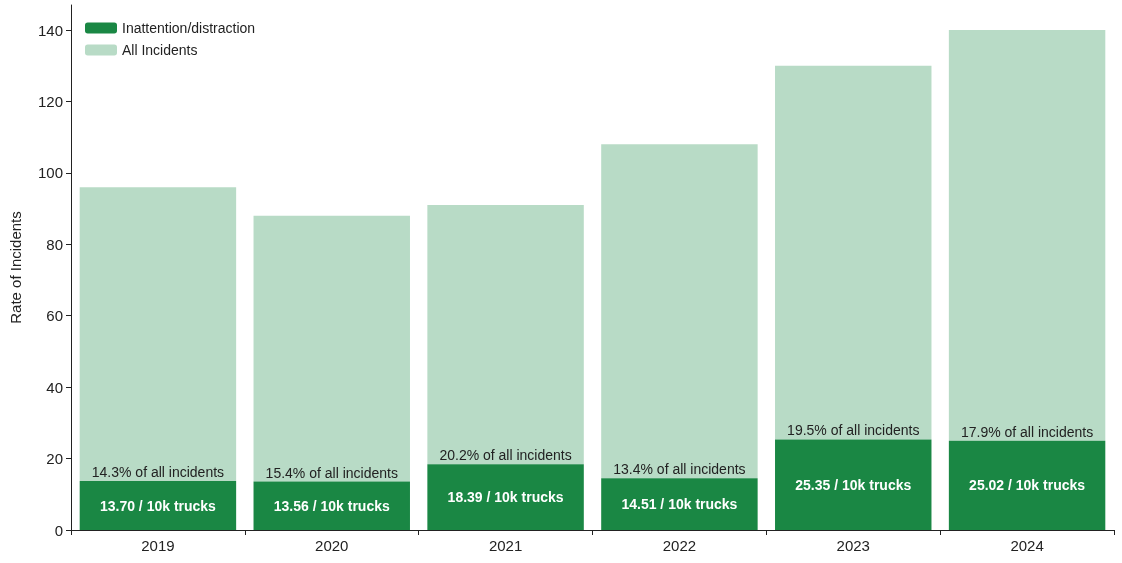 This screenshot has width=1122, height=563. I want to click on data-label: 13.56 / 10k trucks, so click(331, 505).